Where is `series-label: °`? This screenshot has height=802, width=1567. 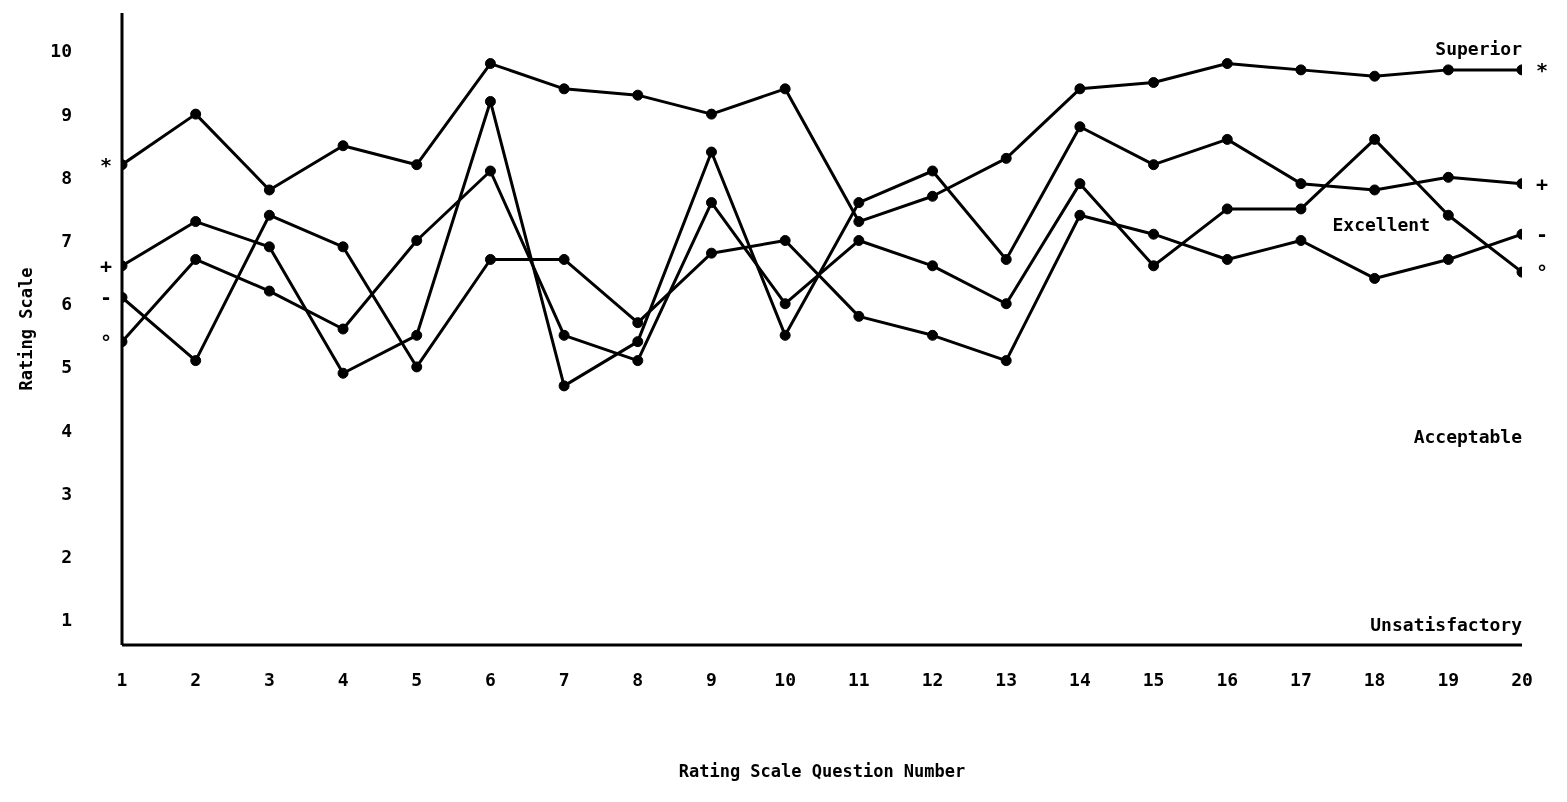
series-label: ° is located at coordinates (105, 341).